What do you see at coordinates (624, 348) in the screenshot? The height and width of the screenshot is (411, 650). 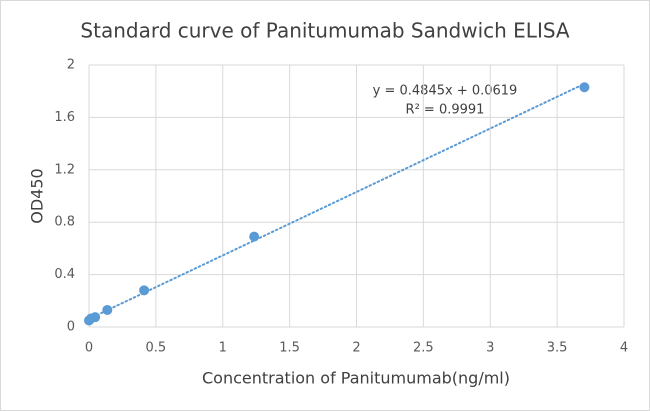 I see `x-tick-label: 4` at bounding box center [624, 348].